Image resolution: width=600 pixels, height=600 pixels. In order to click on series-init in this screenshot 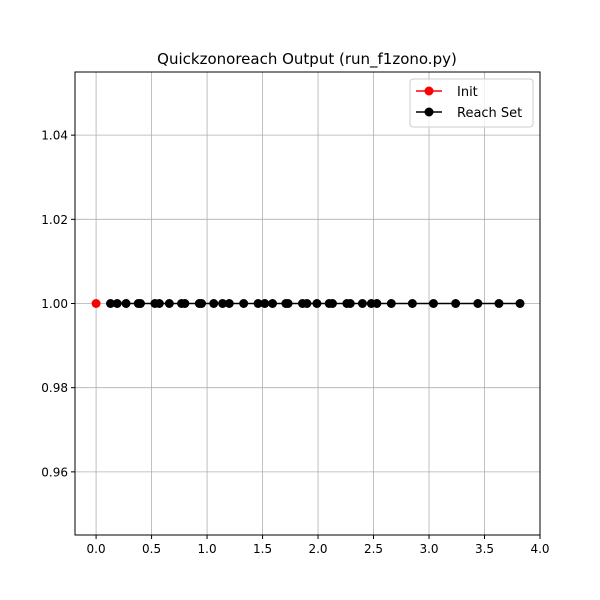, I will do `click(96, 303)`.